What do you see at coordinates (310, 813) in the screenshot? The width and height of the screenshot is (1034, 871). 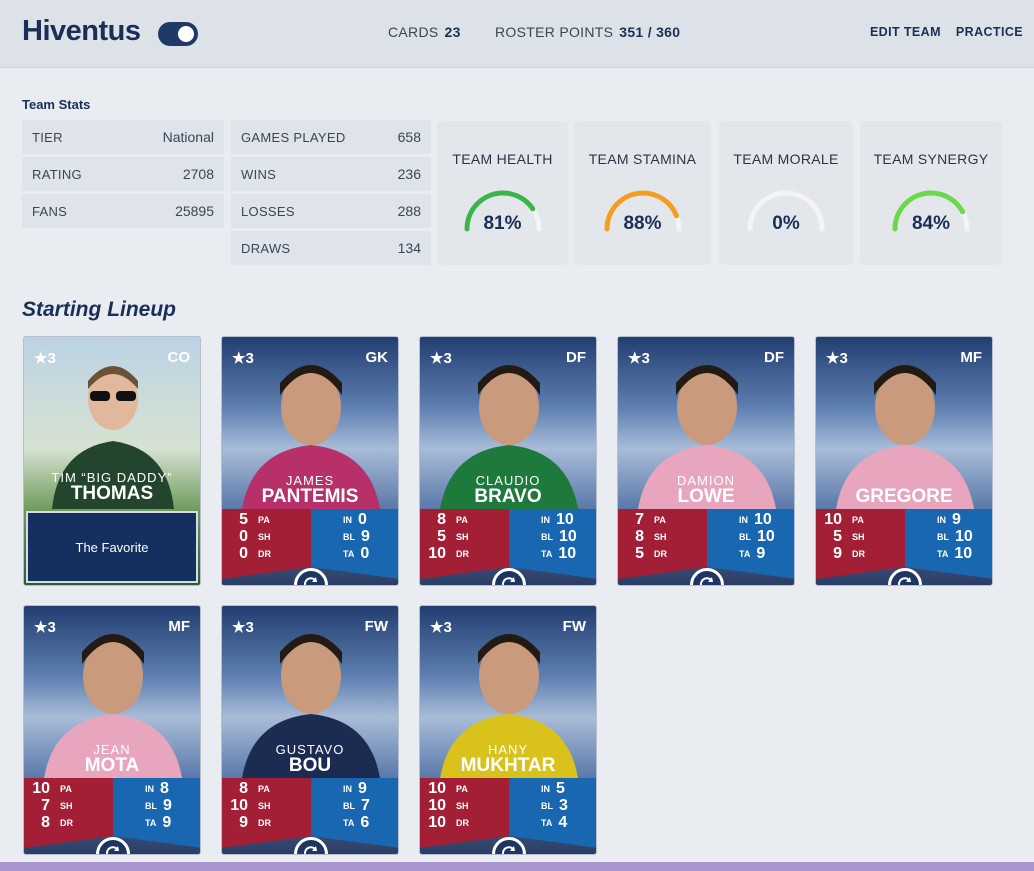 I see `player-stats: 8 PA 10 SH 9 DR IN 9 BL 7 TA 6` at bounding box center [310, 813].